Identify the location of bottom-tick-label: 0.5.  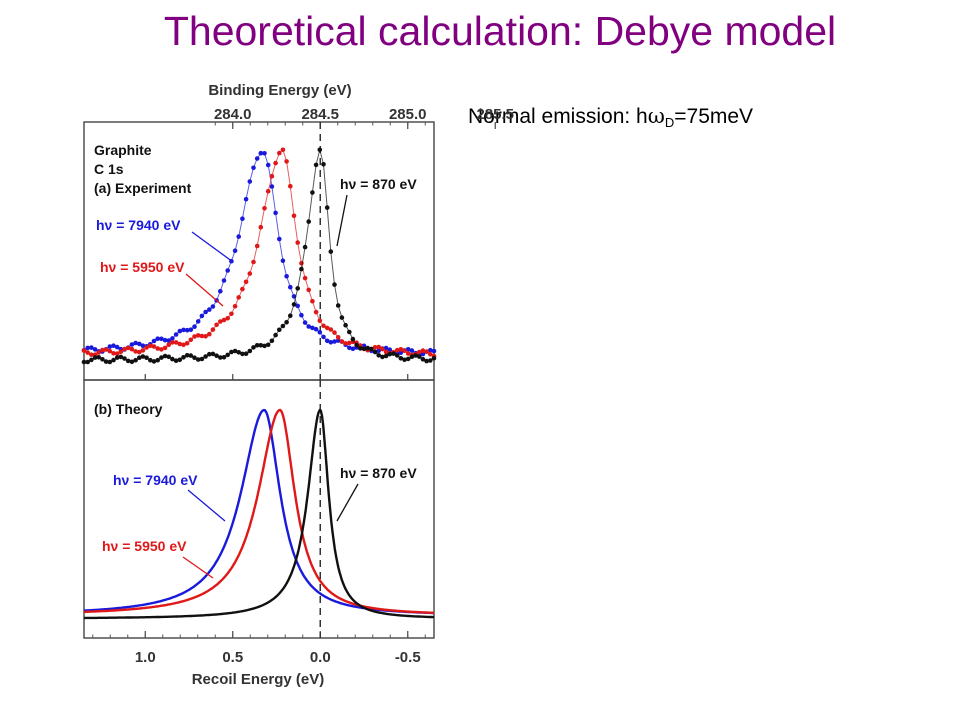
(232, 657).